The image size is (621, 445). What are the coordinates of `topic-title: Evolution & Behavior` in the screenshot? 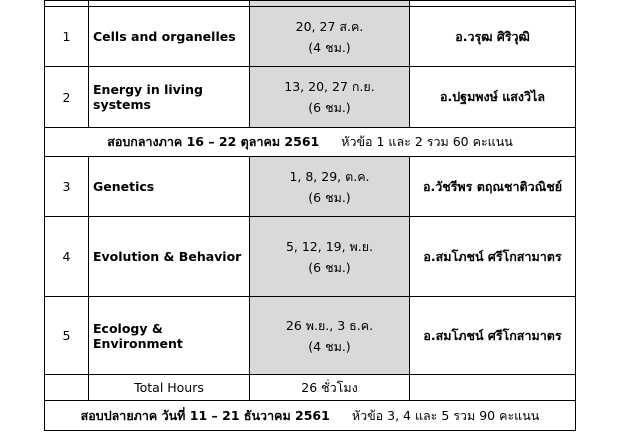 It's located at (169, 256).